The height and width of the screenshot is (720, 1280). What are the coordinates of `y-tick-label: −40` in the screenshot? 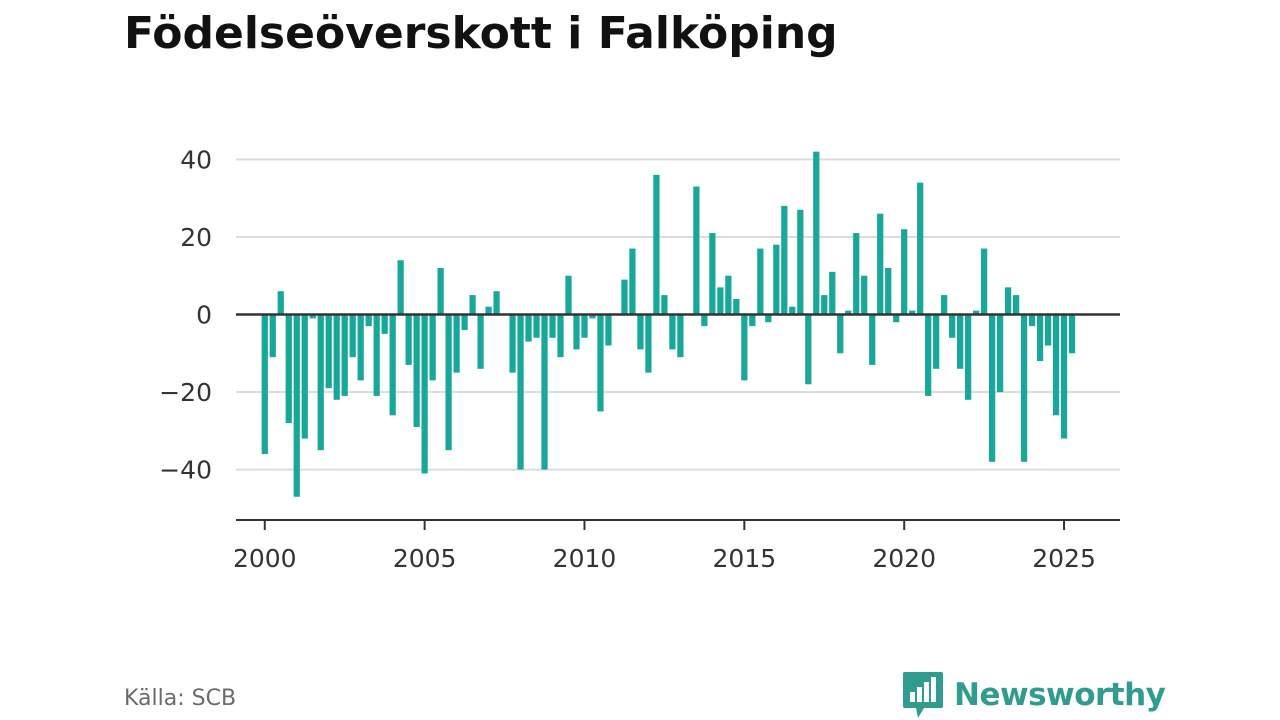 It's located at (185, 470).